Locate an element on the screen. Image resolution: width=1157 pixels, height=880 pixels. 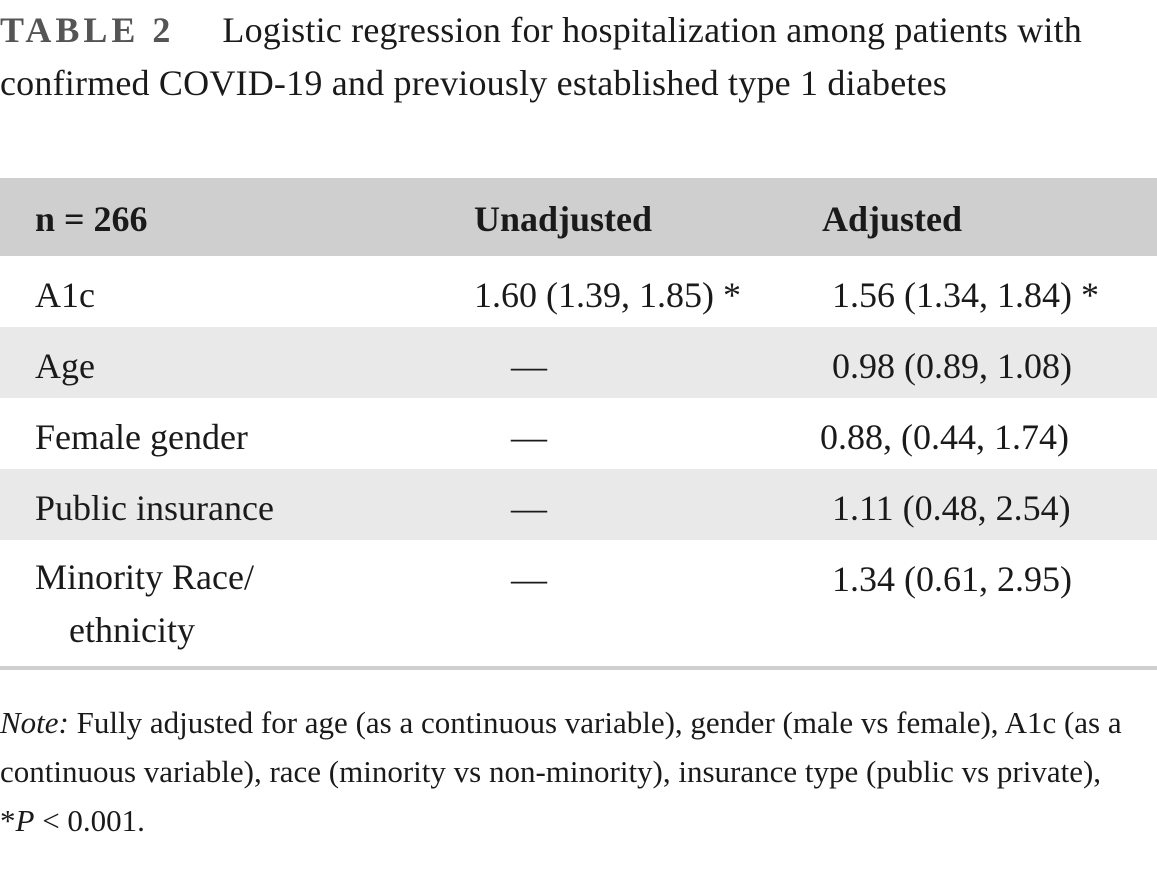
unadjusted-value: 1.60 (1.39, 1.85) * is located at coordinates (607, 295).